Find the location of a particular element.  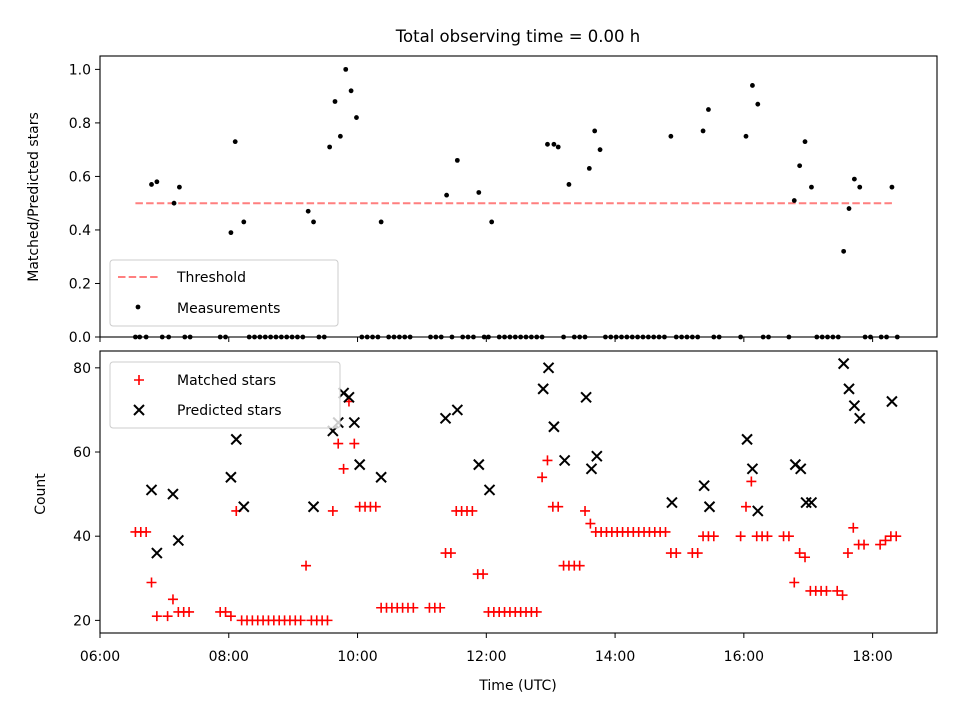

x-axis-label: Time (UTC) is located at coordinates (517, 686).